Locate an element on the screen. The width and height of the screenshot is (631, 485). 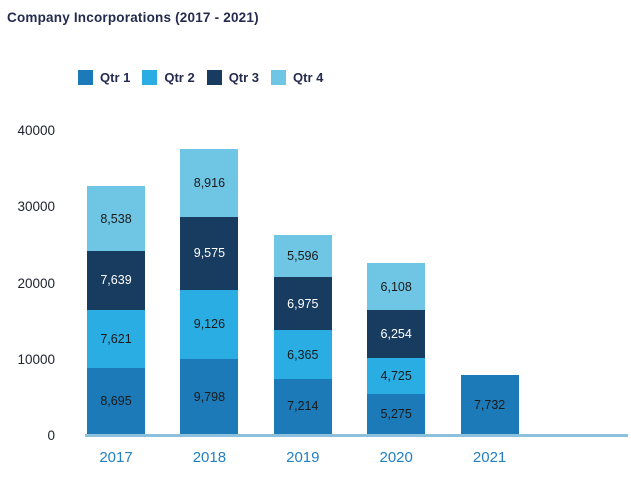
legend-label: Qtr 2 is located at coordinates (179, 77).